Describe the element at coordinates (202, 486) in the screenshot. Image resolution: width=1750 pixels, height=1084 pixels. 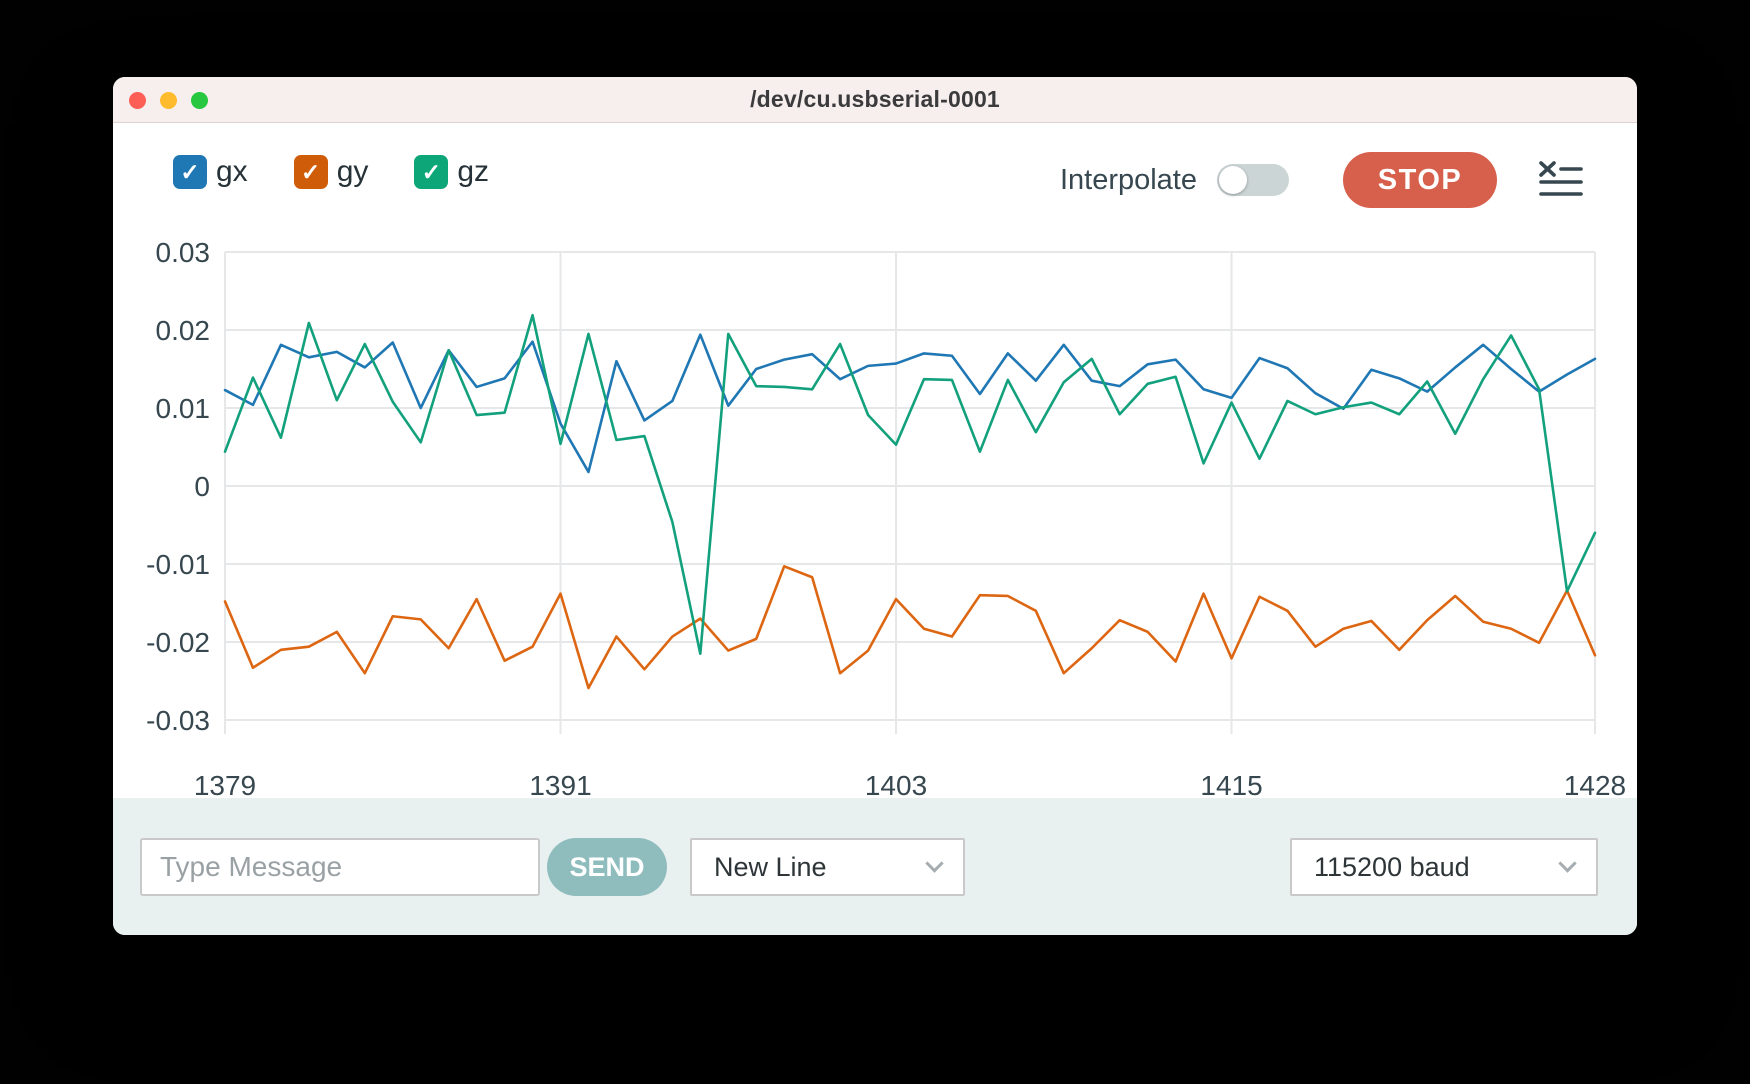
I see `svg-text: 0` at that location.